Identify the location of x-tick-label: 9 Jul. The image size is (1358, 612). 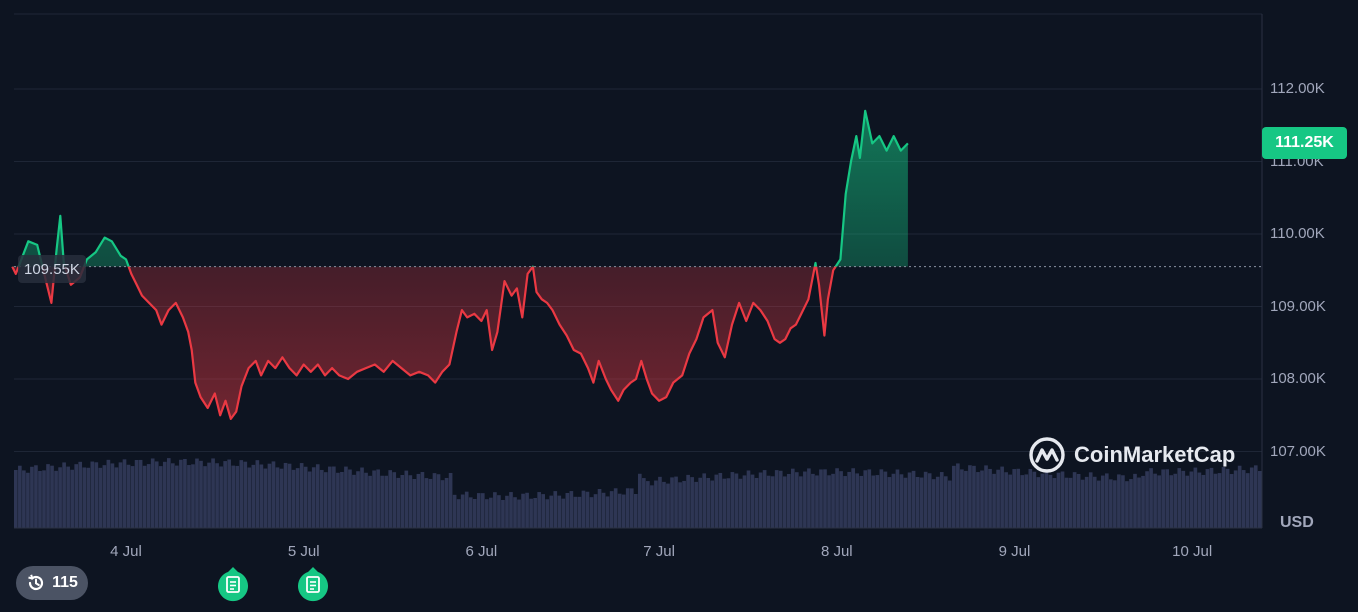
(1014, 551).